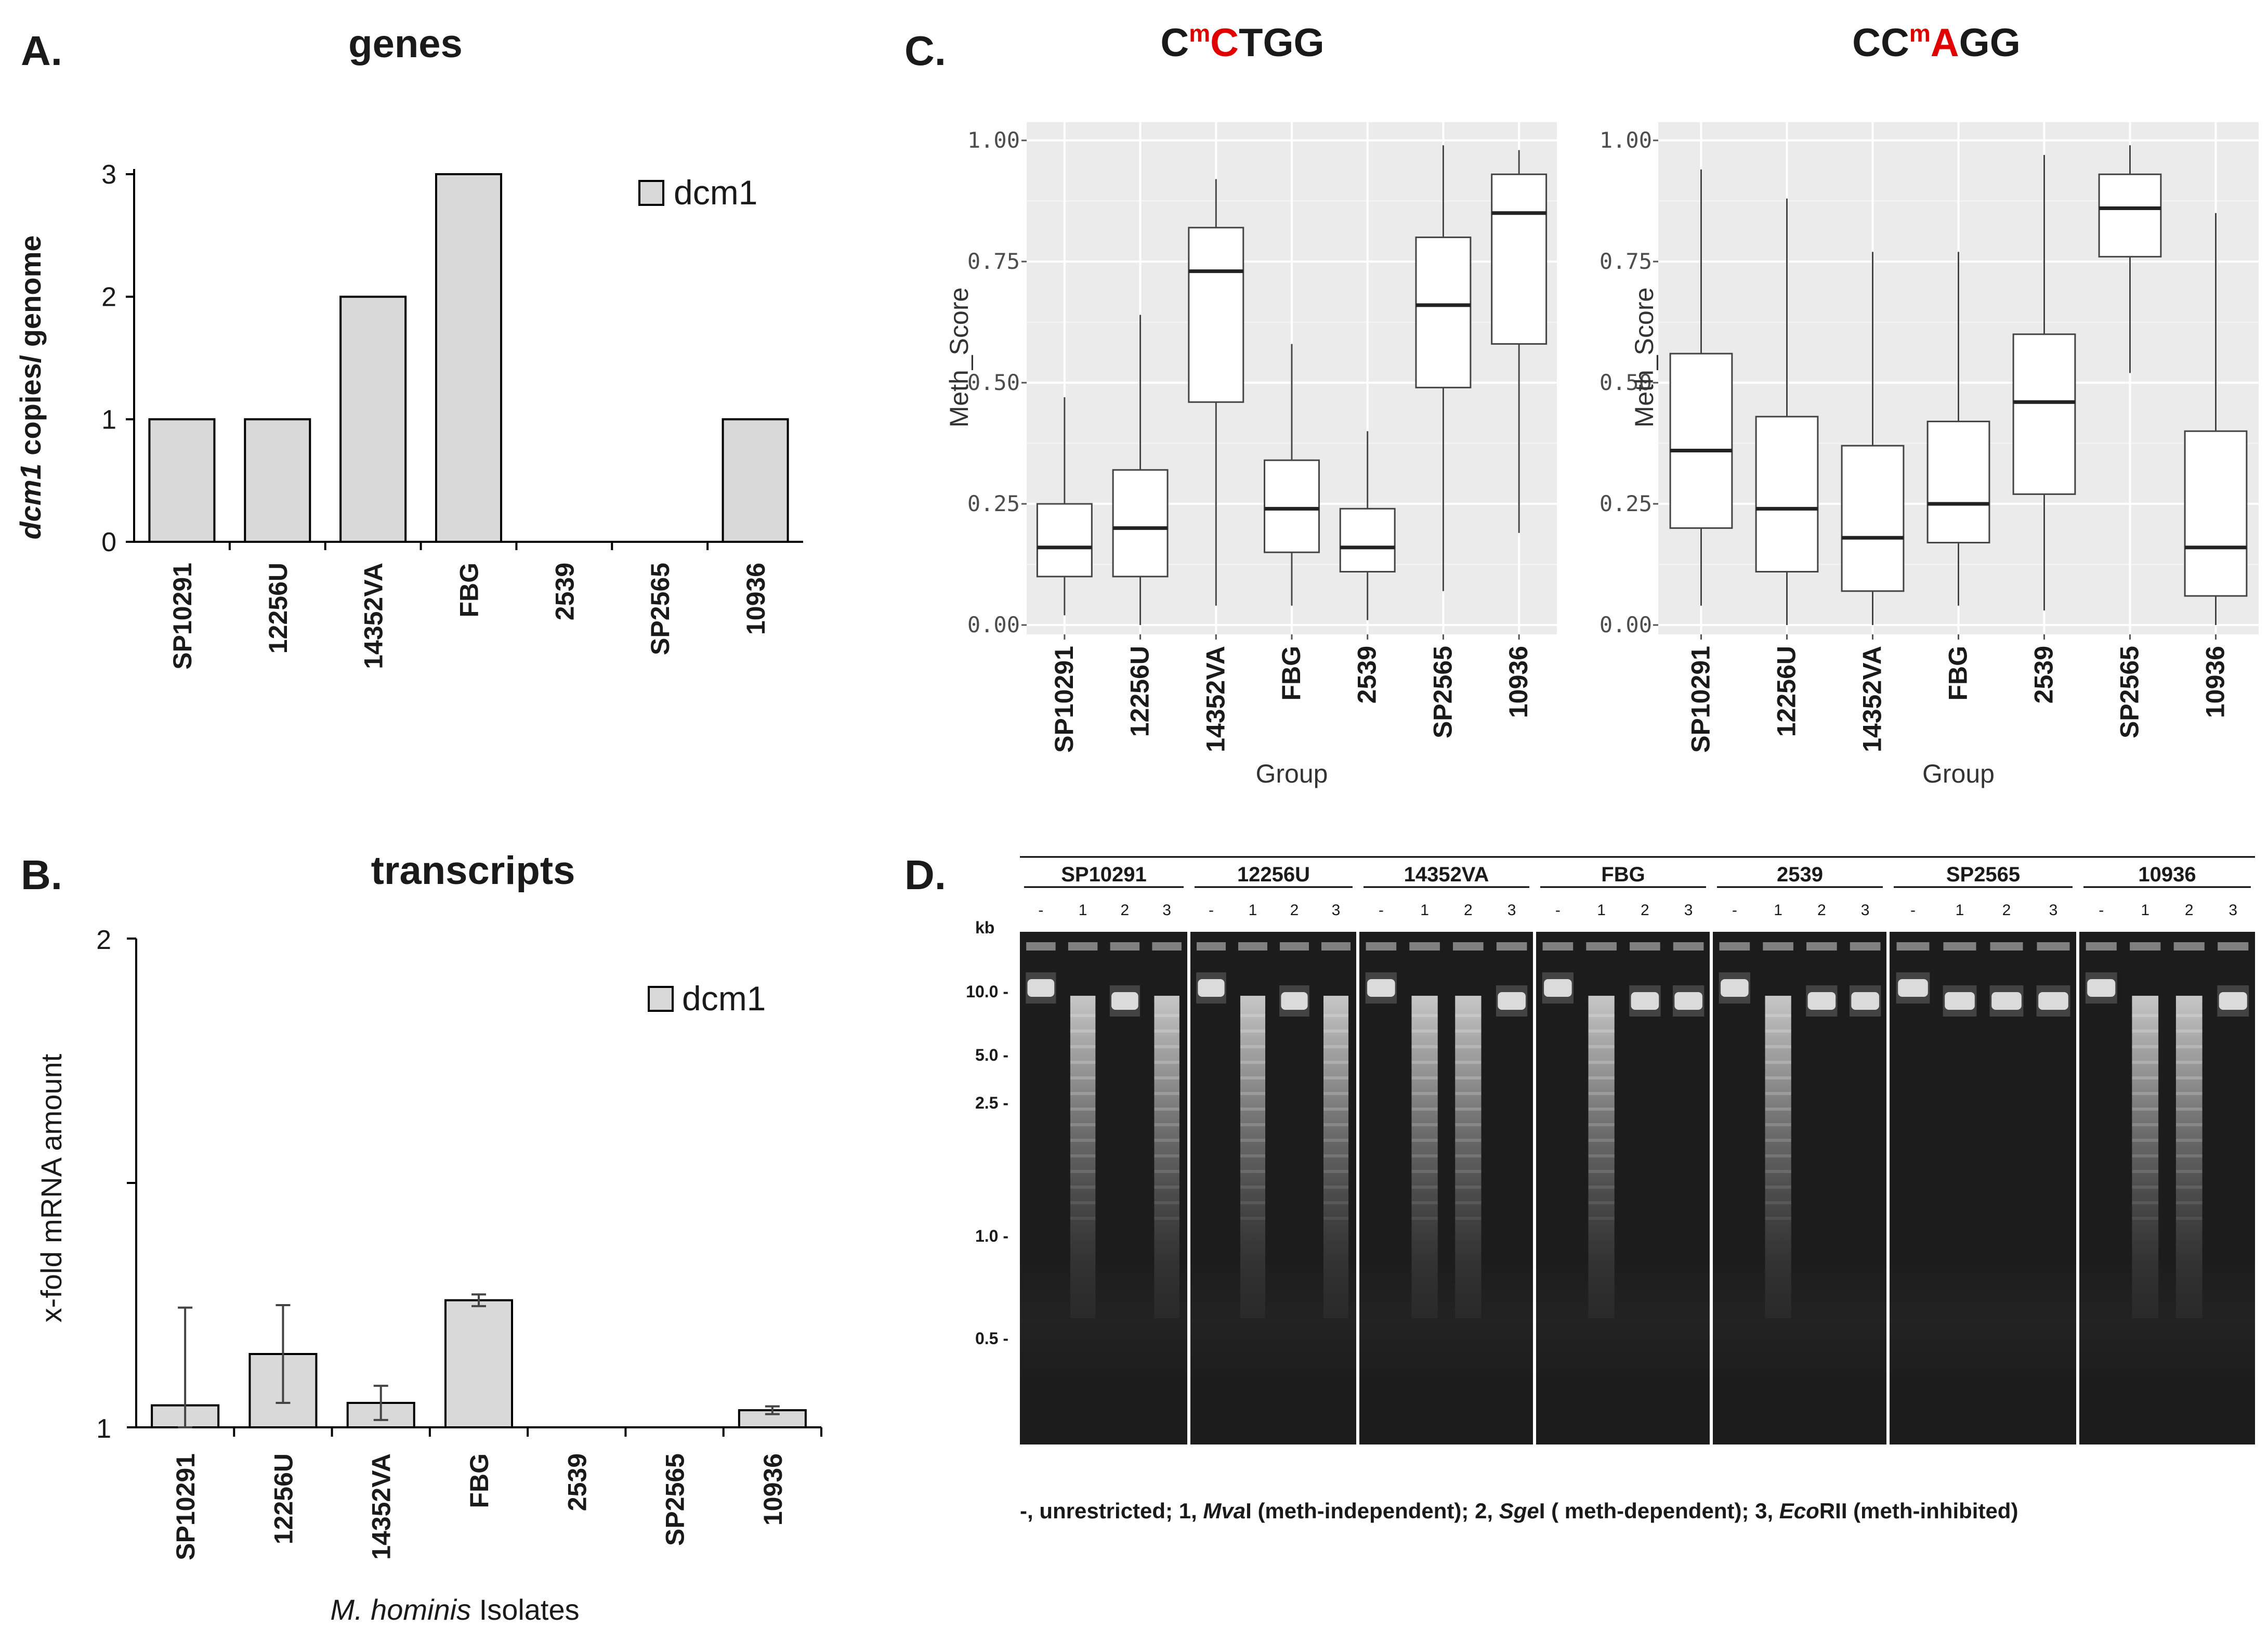  What do you see at coordinates (2130, 215) in the screenshot?
I see `panel-c2-box` at bounding box center [2130, 215].